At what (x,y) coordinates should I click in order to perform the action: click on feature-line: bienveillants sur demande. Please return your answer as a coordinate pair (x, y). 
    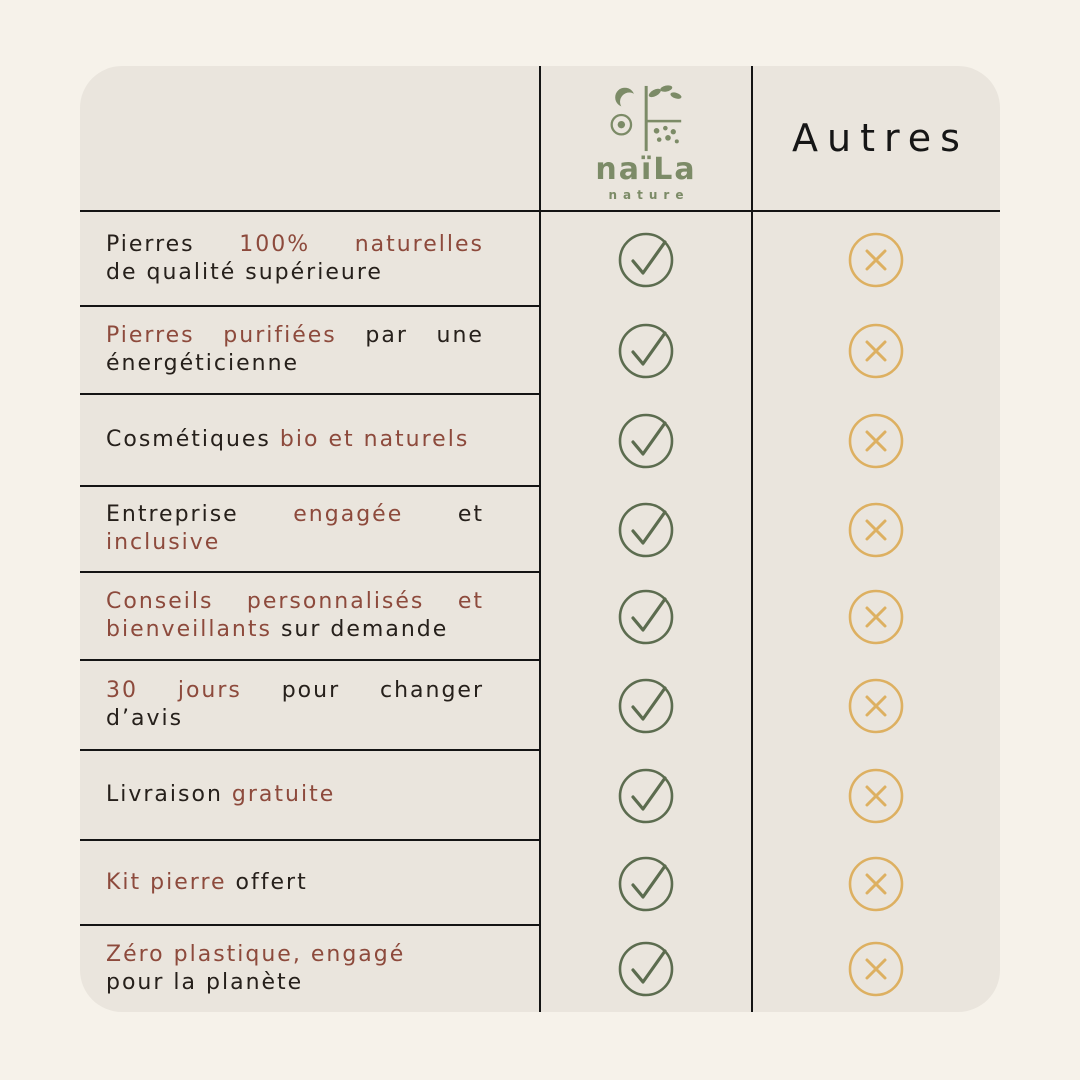
    Looking at the image, I should click on (295, 630).